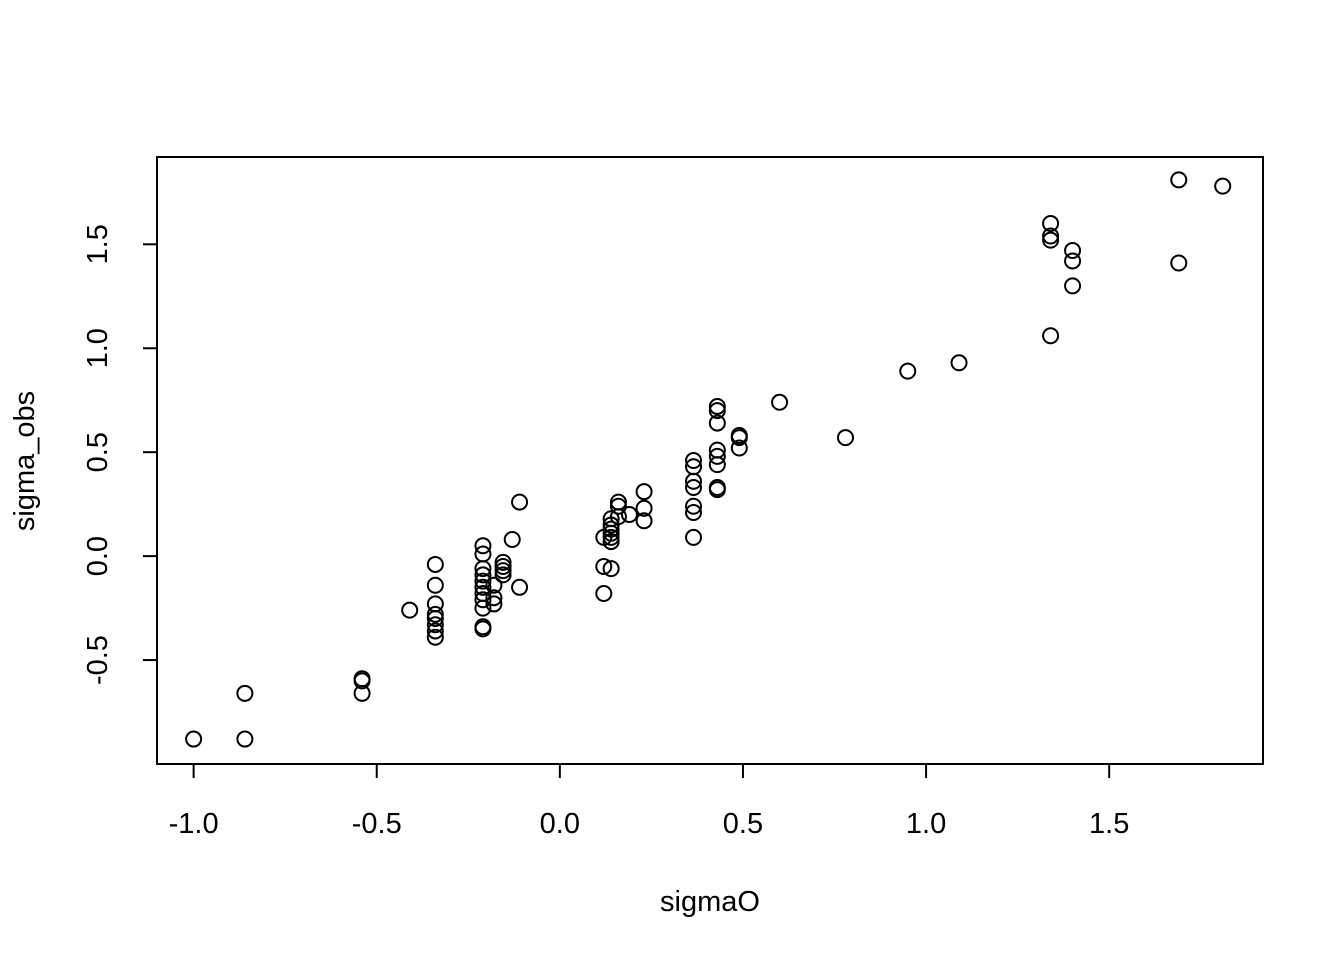  I want to click on x-tick-label: 1.5, so click(1109, 824).